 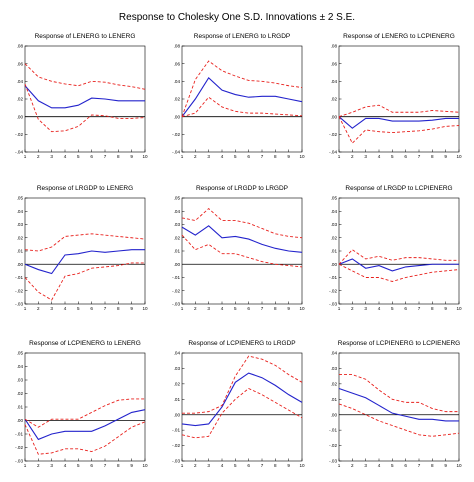 I want to click on x-tick-label: 10, so click(x=302, y=465).